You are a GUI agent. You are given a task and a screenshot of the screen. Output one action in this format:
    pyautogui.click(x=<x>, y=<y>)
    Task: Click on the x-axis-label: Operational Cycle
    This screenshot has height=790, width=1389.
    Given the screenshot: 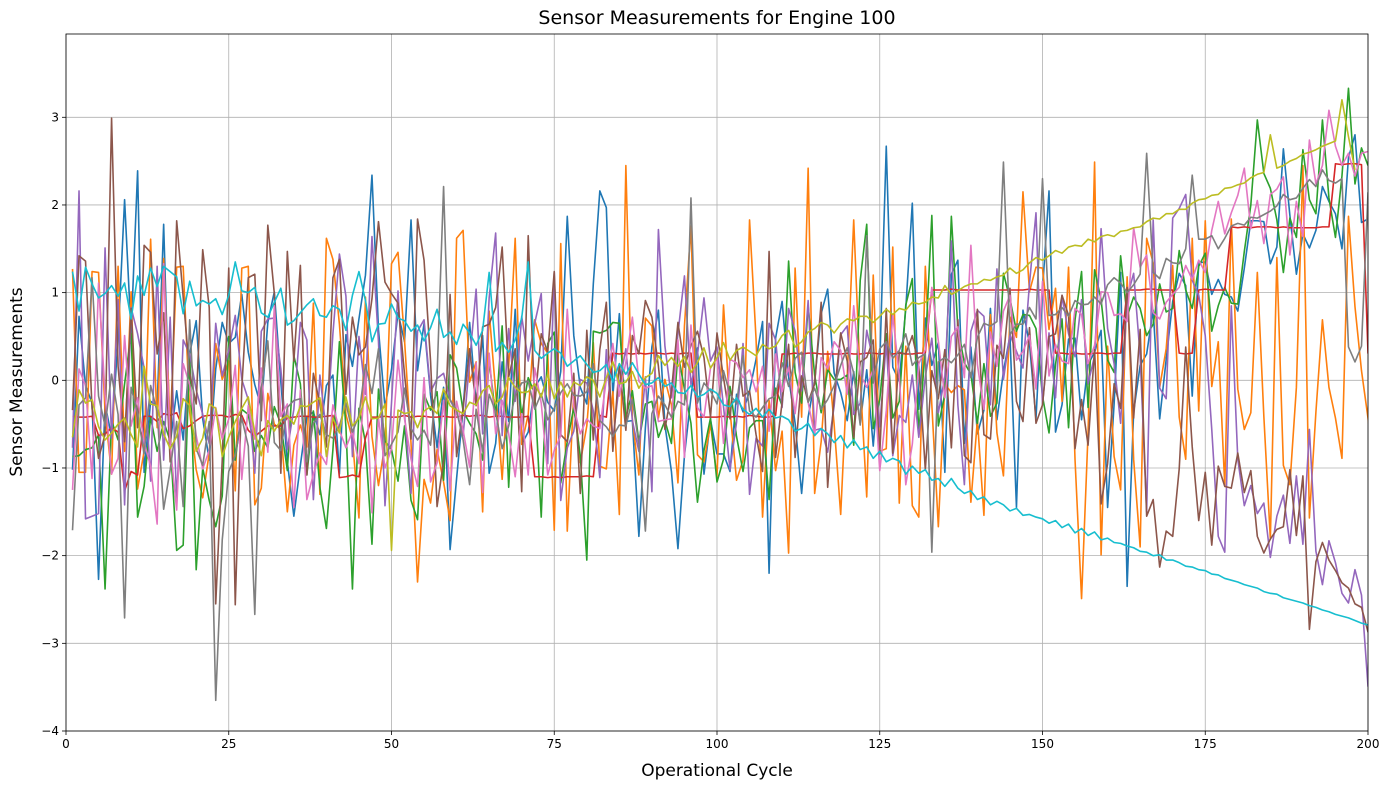 What is the action you would take?
    pyautogui.click(x=717, y=771)
    